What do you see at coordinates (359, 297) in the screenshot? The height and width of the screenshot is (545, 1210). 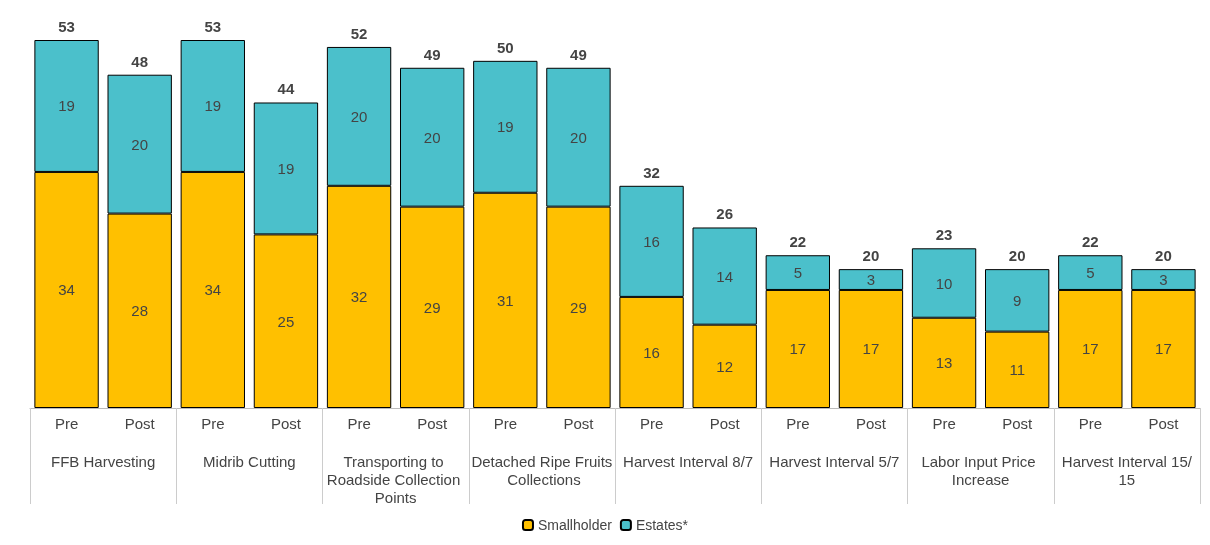 I see `data-label: 32` at bounding box center [359, 297].